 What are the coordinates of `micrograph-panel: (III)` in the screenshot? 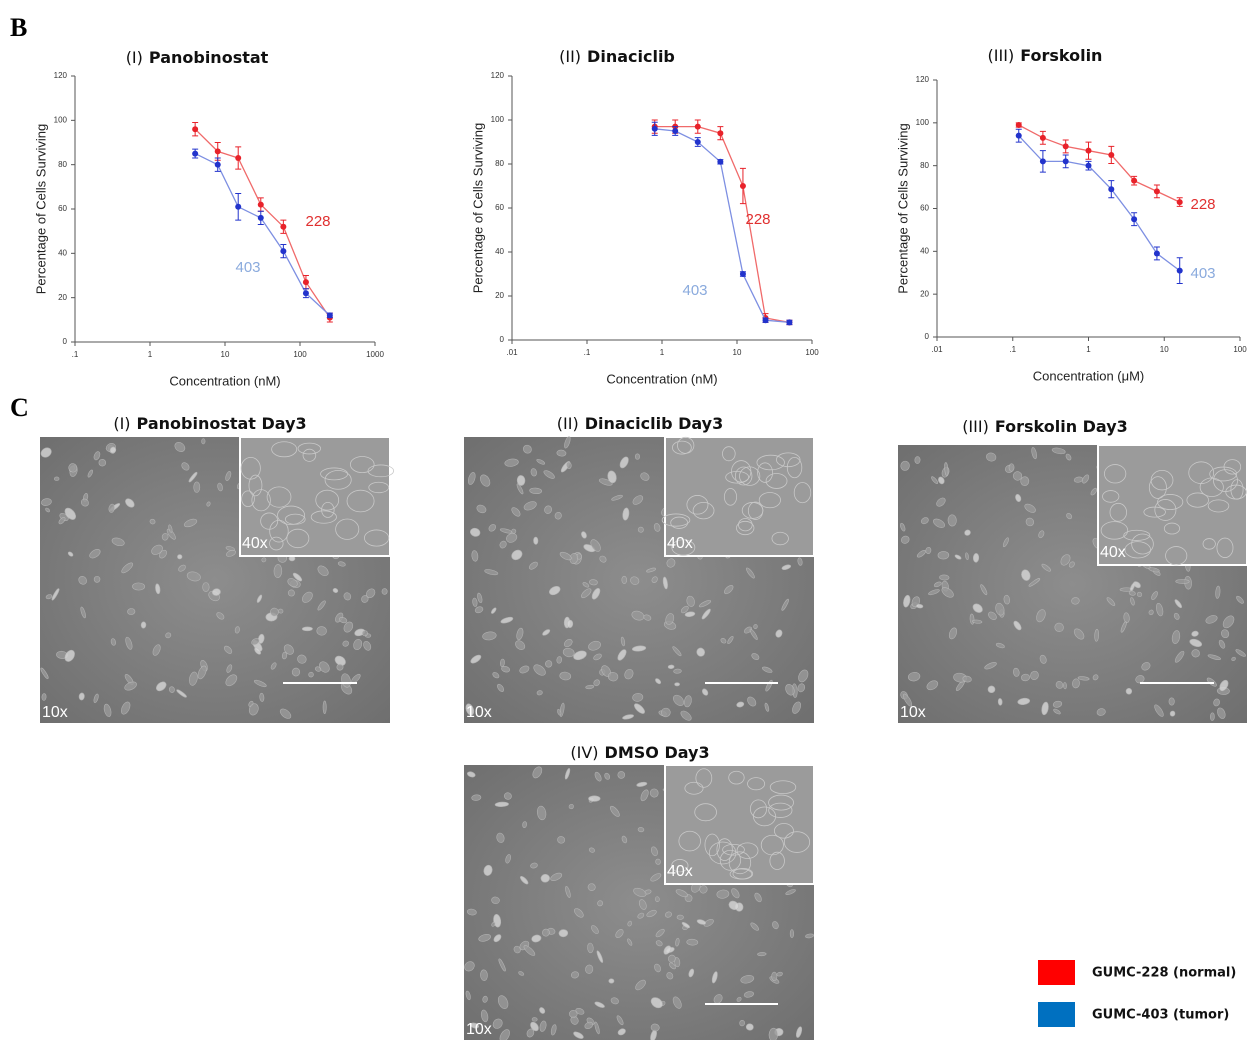 It's located at (975, 426).